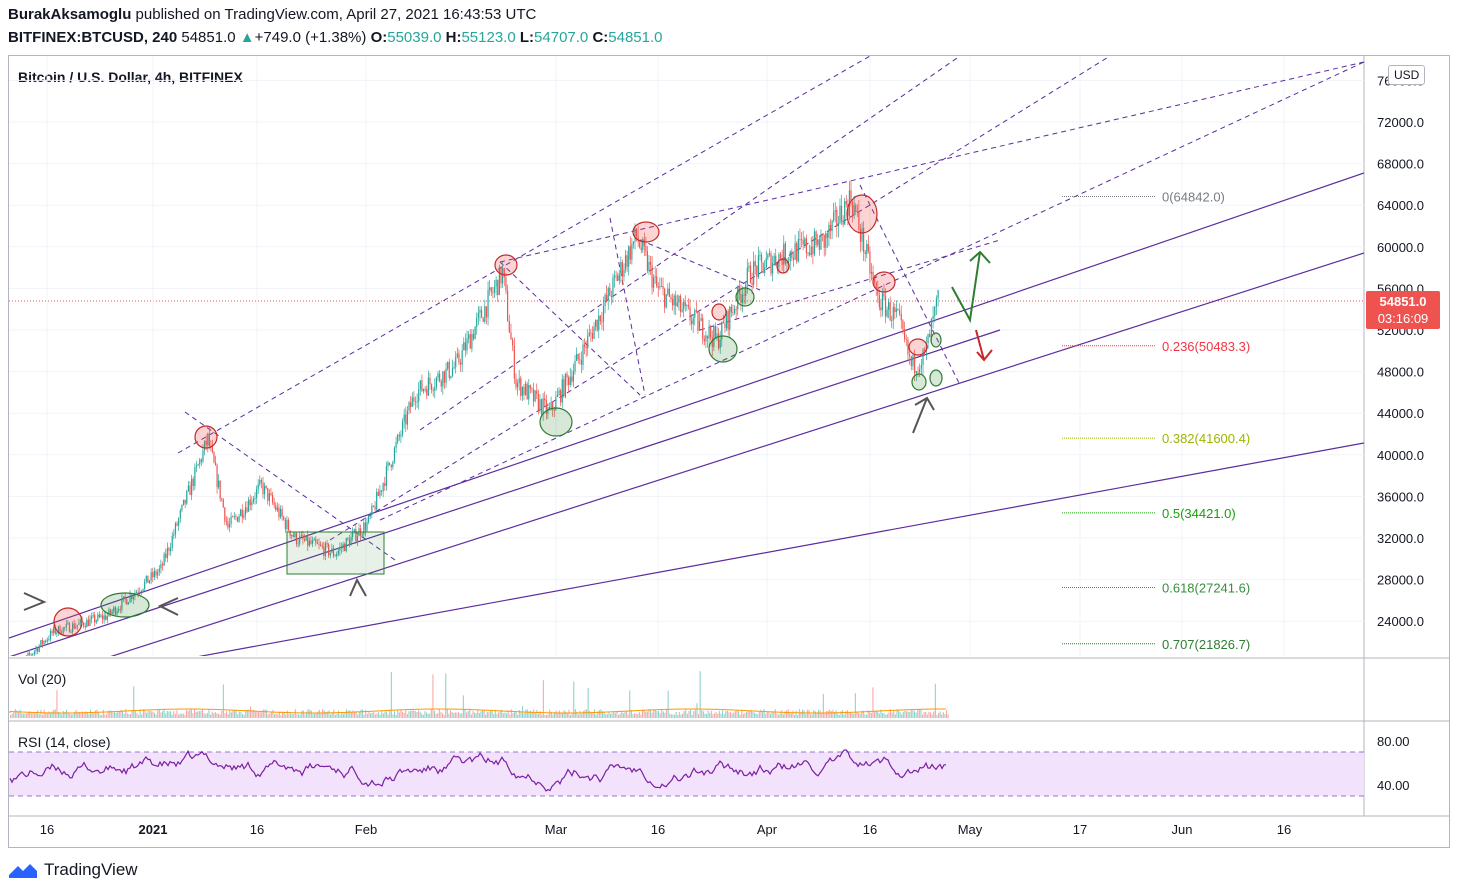 The height and width of the screenshot is (894, 1458). Describe the element at coordinates (1407, 75) in the screenshot. I see `currency-badge: USD` at that location.